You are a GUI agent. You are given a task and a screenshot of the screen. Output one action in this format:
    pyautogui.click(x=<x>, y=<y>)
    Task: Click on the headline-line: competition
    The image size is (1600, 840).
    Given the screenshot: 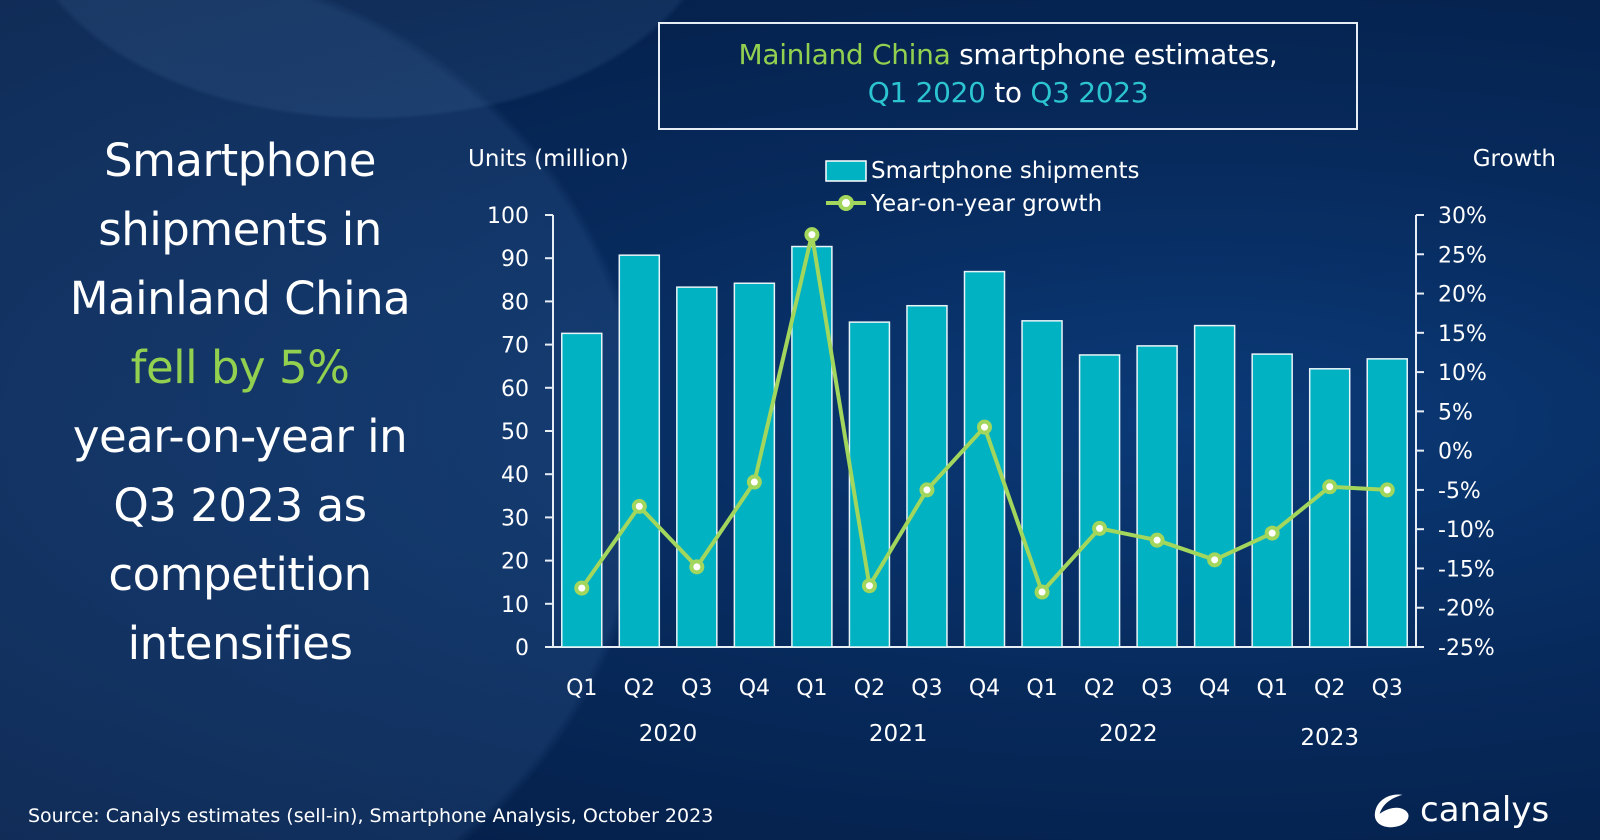 What is the action you would take?
    pyautogui.click(x=240, y=574)
    